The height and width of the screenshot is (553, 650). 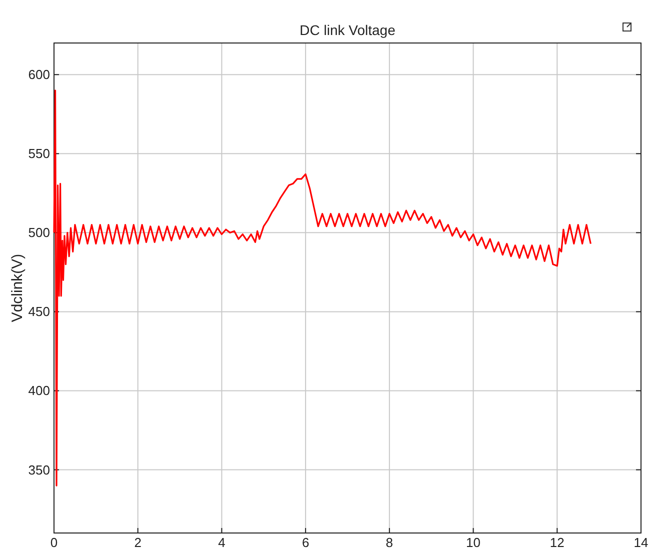 What do you see at coordinates (557, 542) in the screenshot?
I see `x-tick-label: 12` at bounding box center [557, 542].